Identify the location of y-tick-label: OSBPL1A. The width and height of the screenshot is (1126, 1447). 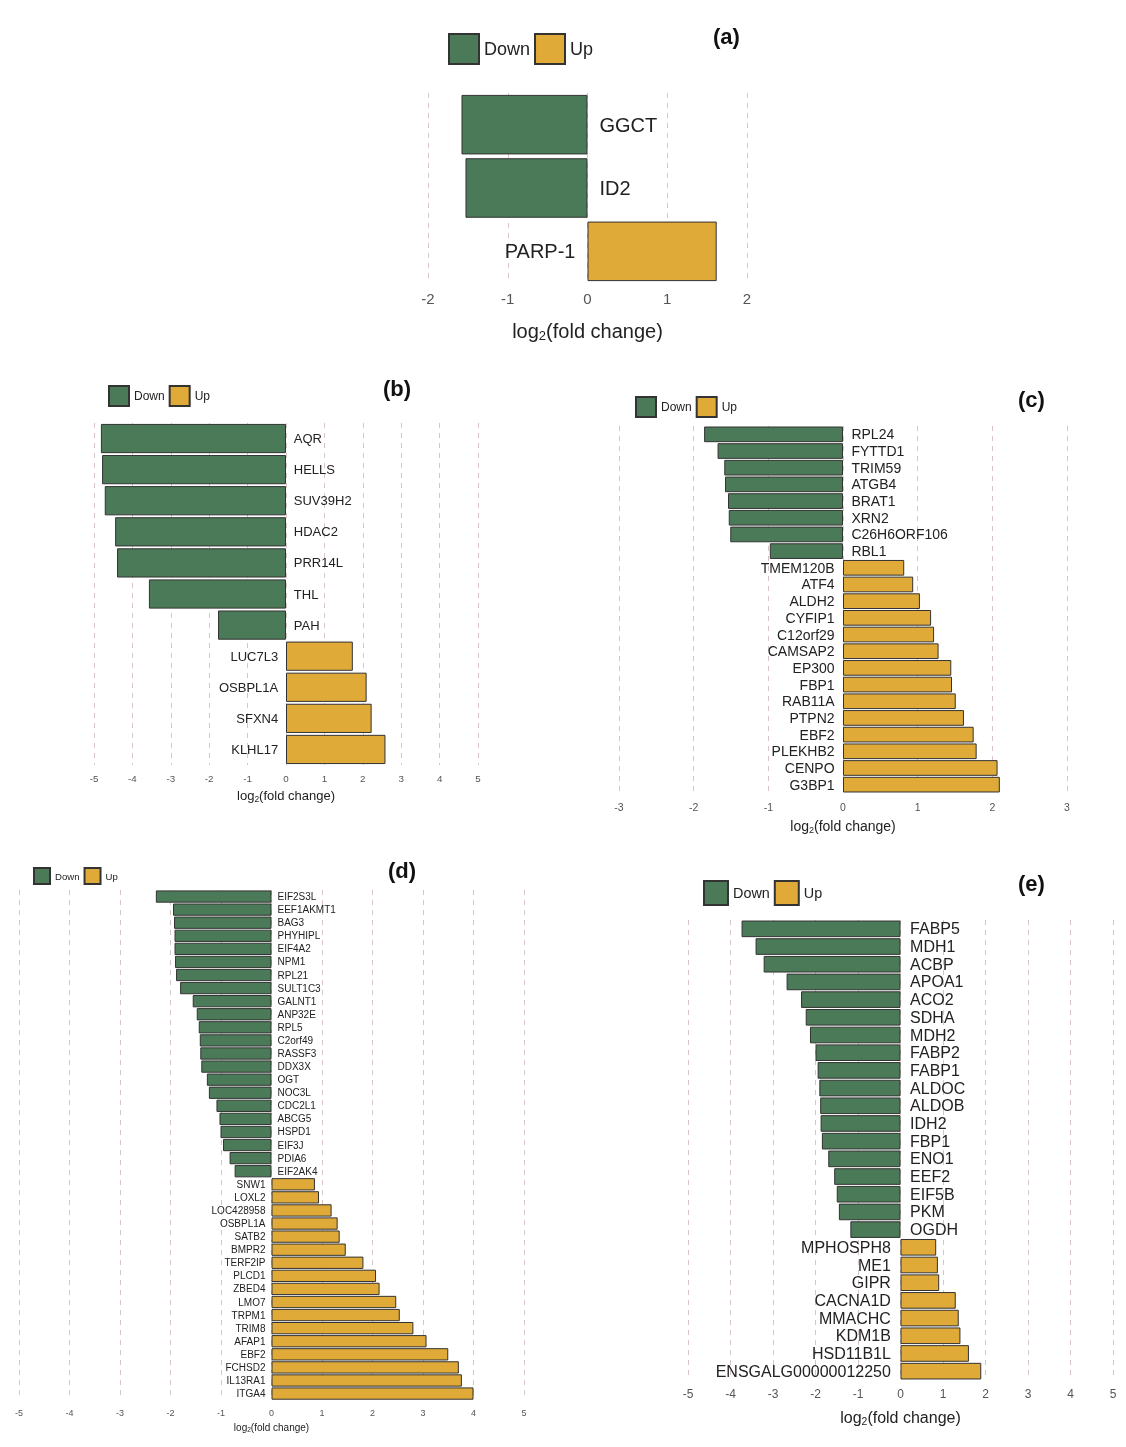
(248, 687).